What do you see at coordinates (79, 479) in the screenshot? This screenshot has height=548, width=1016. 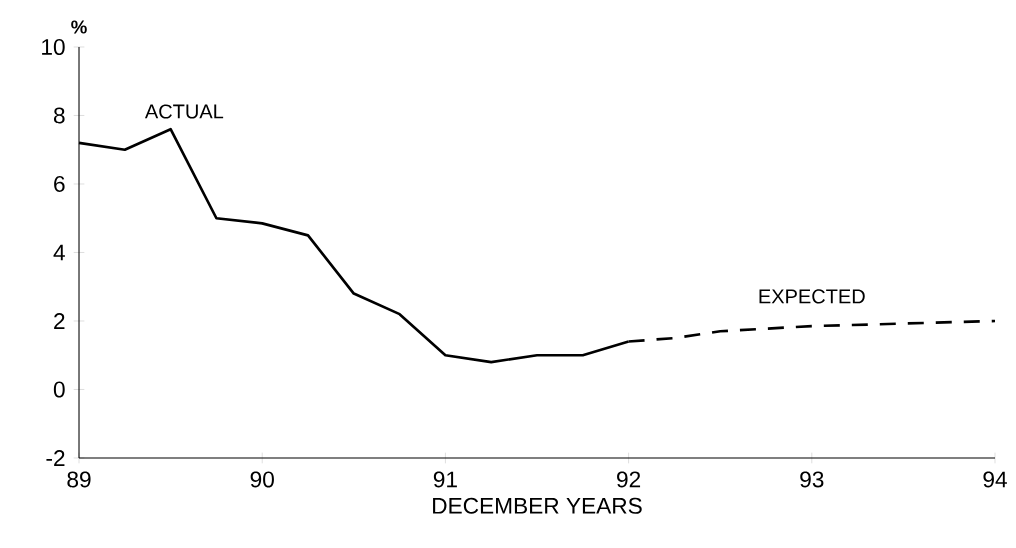 I see `x-tick-label: 89` at bounding box center [79, 479].